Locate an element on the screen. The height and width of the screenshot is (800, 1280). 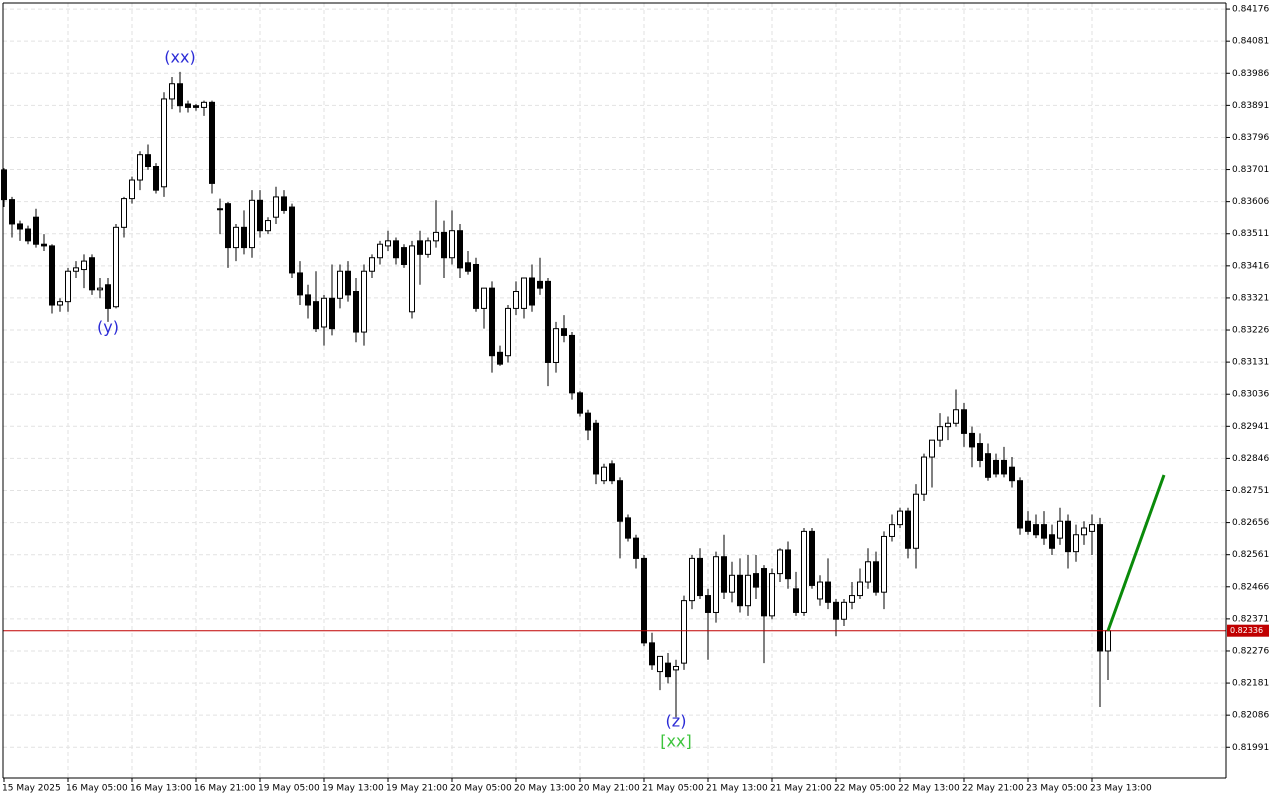
x-tick-label: 21 May 13:00 is located at coordinates (737, 789).